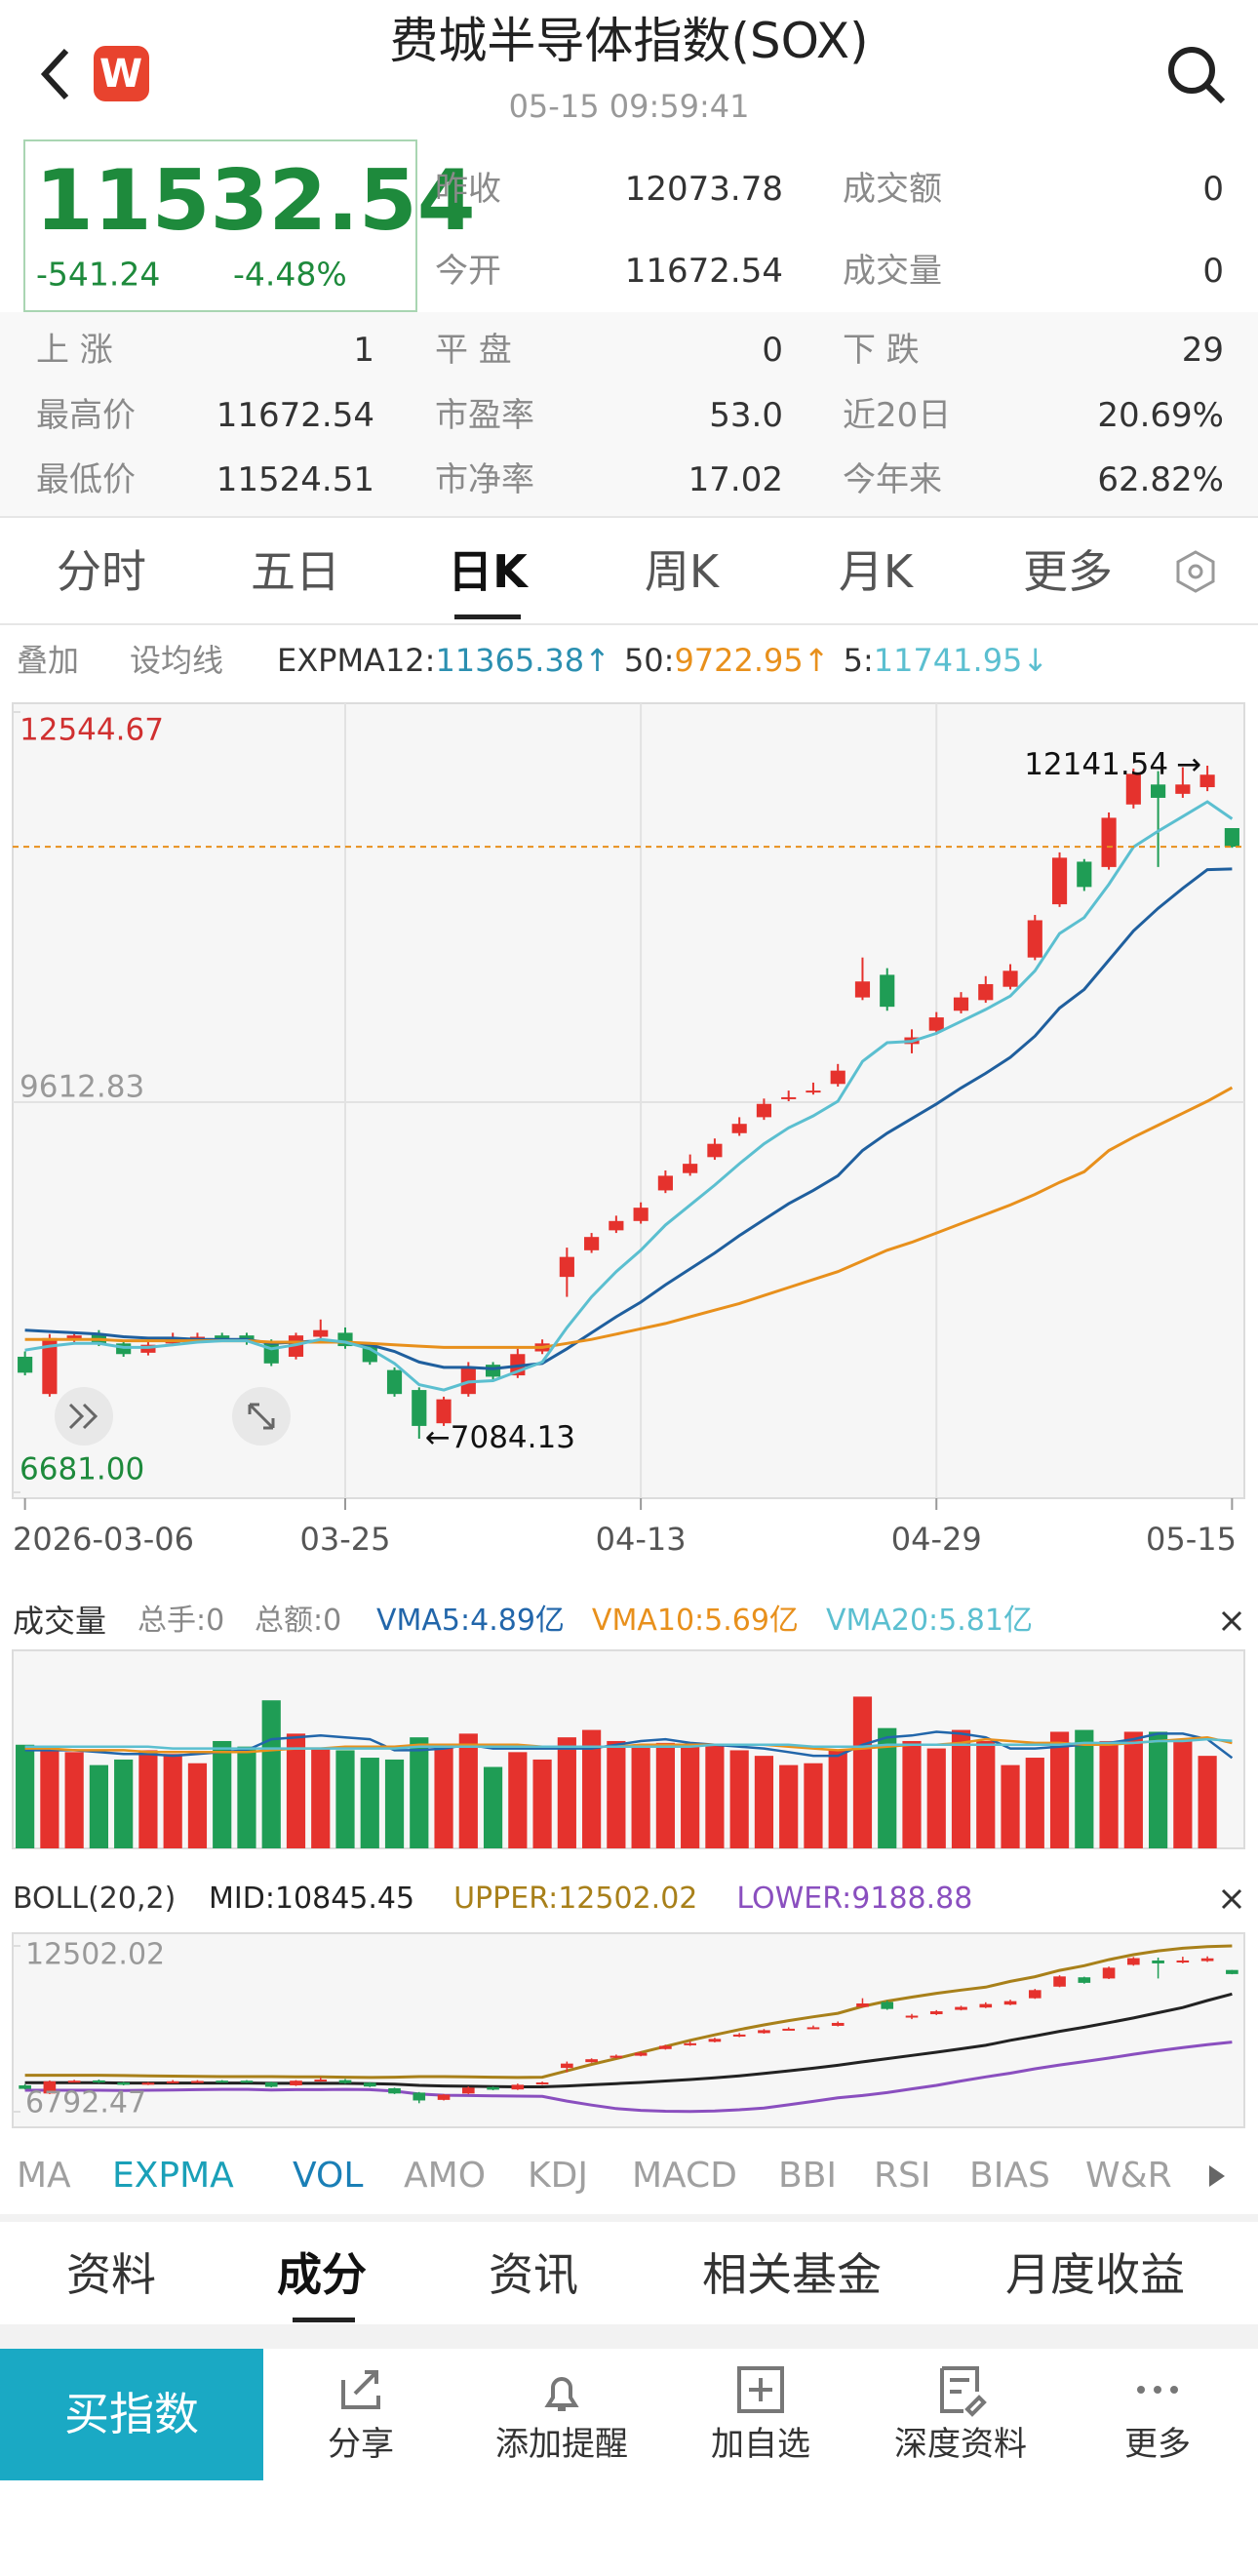  I want to click on legend-entry: VMA20:5.81亿, so click(929, 1621).